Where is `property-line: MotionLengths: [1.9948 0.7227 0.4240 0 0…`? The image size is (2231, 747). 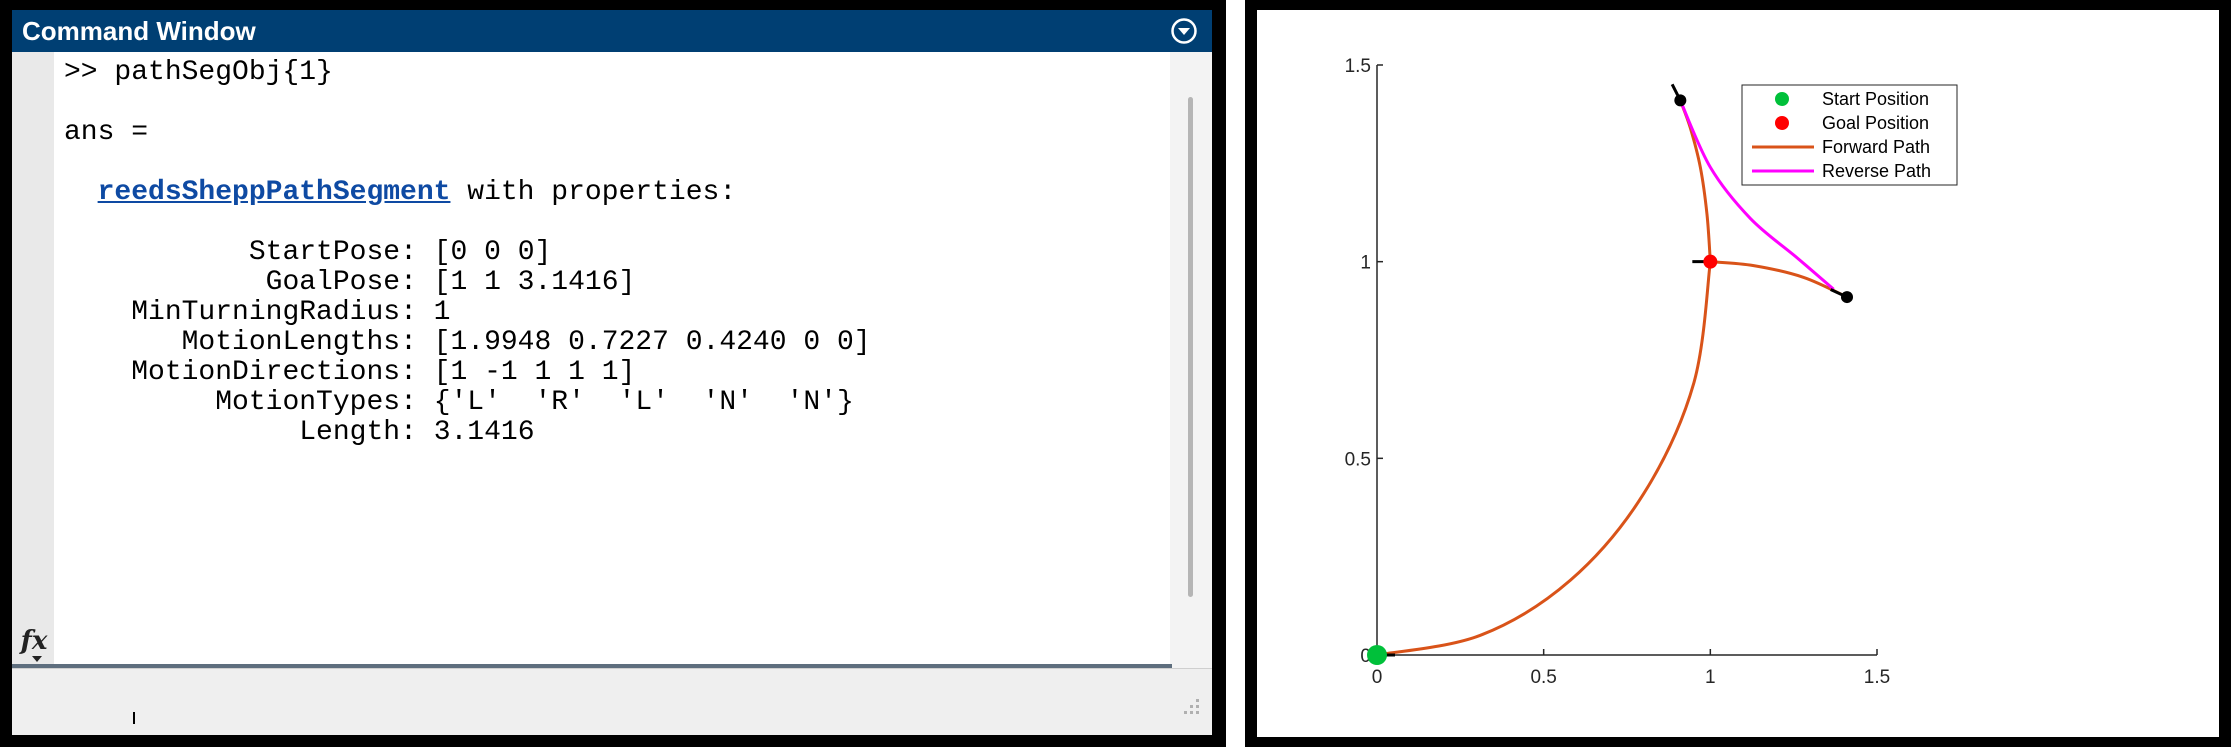
property-line: MotionLengths: [1.9948 0.7227 0.4240 0 0… is located at coordinates (526, 342).